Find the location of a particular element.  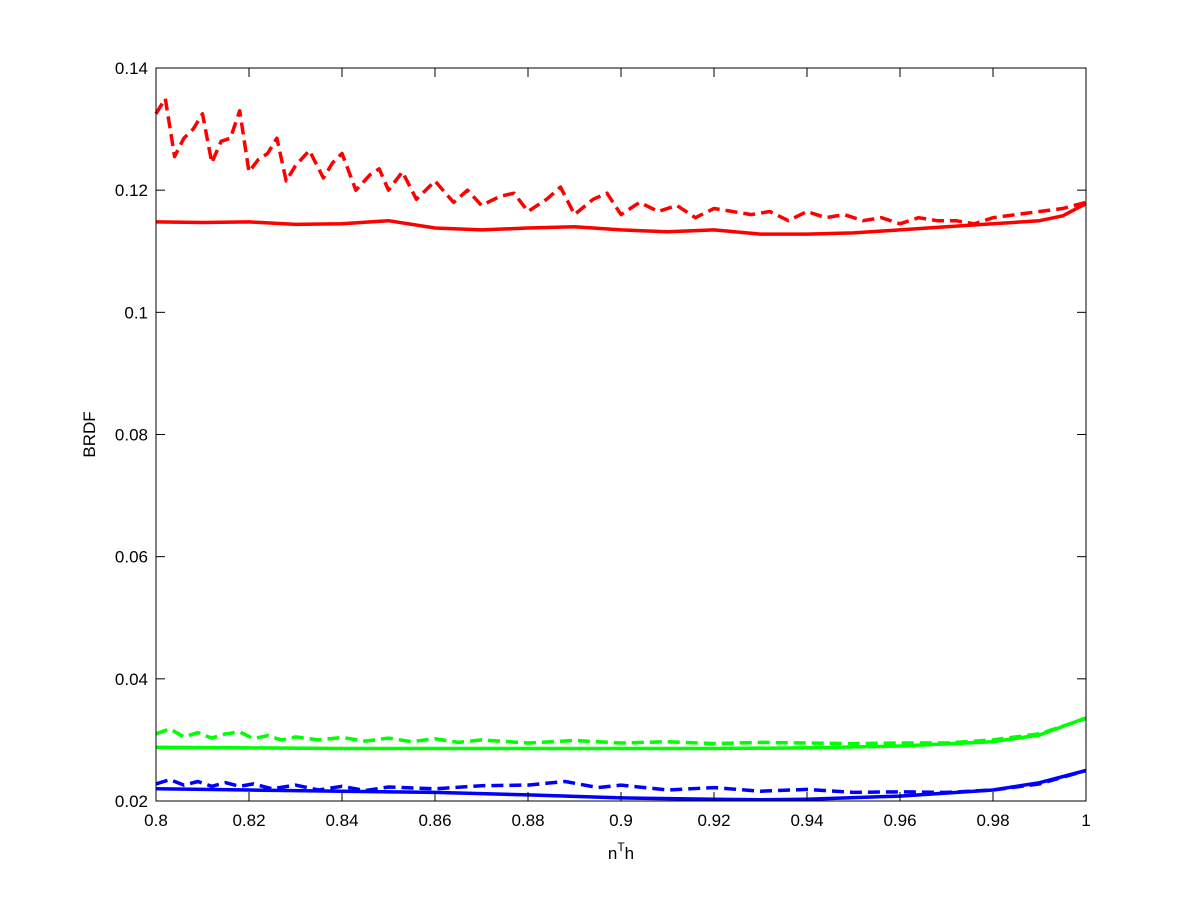

x-tick-label: 0.84 is located at coordinates (341, 820).